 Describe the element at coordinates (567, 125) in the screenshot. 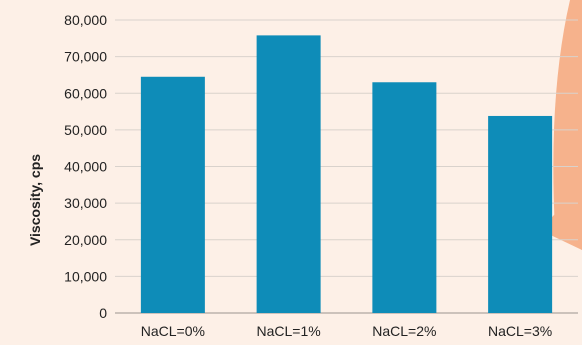

I see `callout-shape` at that location.